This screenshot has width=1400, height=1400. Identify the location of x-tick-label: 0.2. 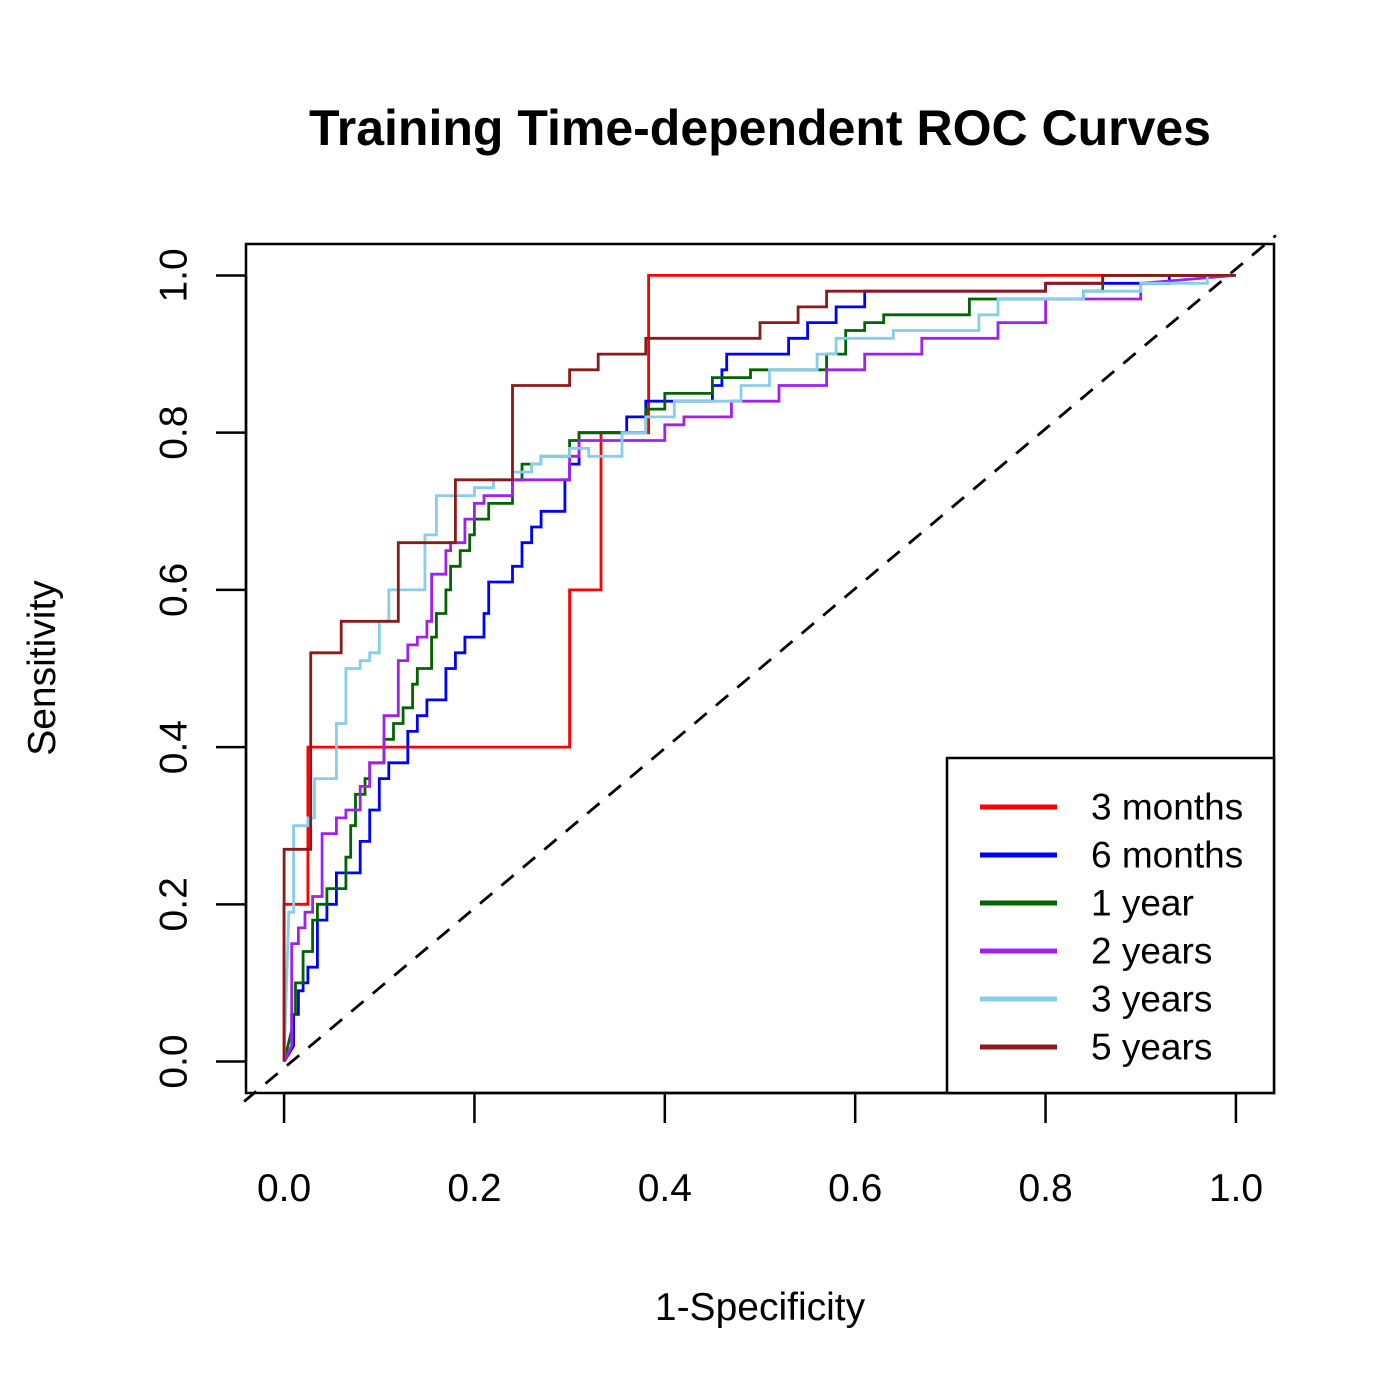
(474, 1188).